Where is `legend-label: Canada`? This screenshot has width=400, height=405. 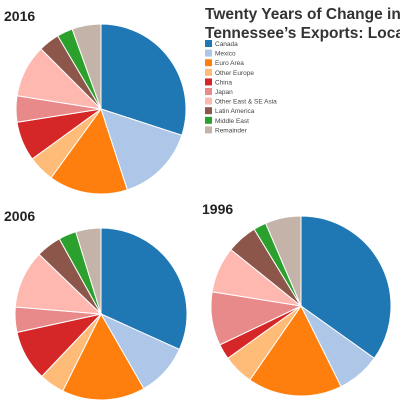 legend-label: Canada is located at coordinates (226, 44).